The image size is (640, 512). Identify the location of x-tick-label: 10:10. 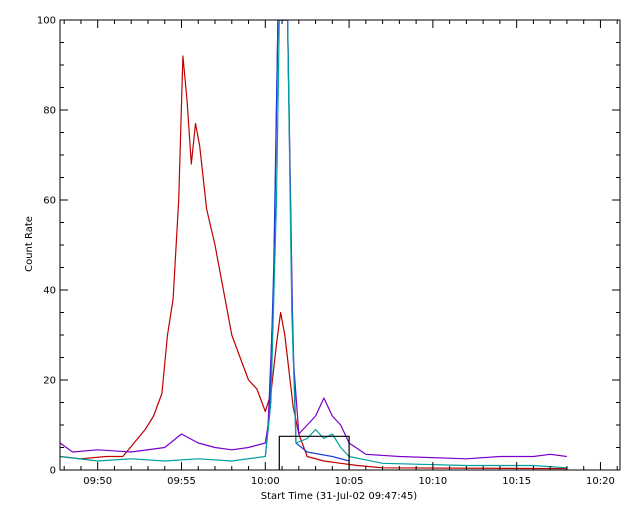
(432, 481).